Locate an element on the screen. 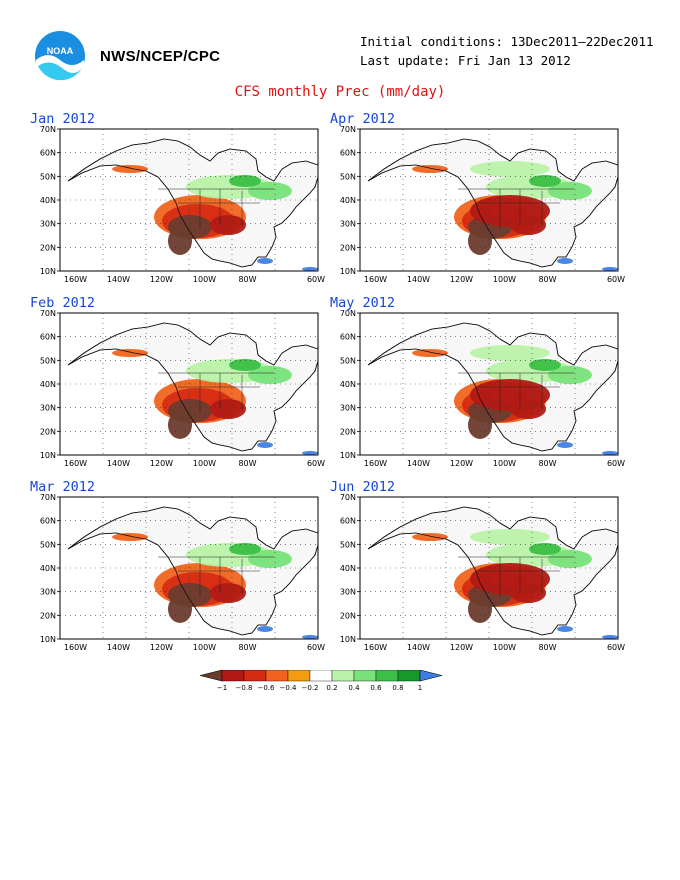 Image resolution: width=680 pixels, height=880 pixels. panel-title: Mar 2012 is located at coordinates (63, 487).